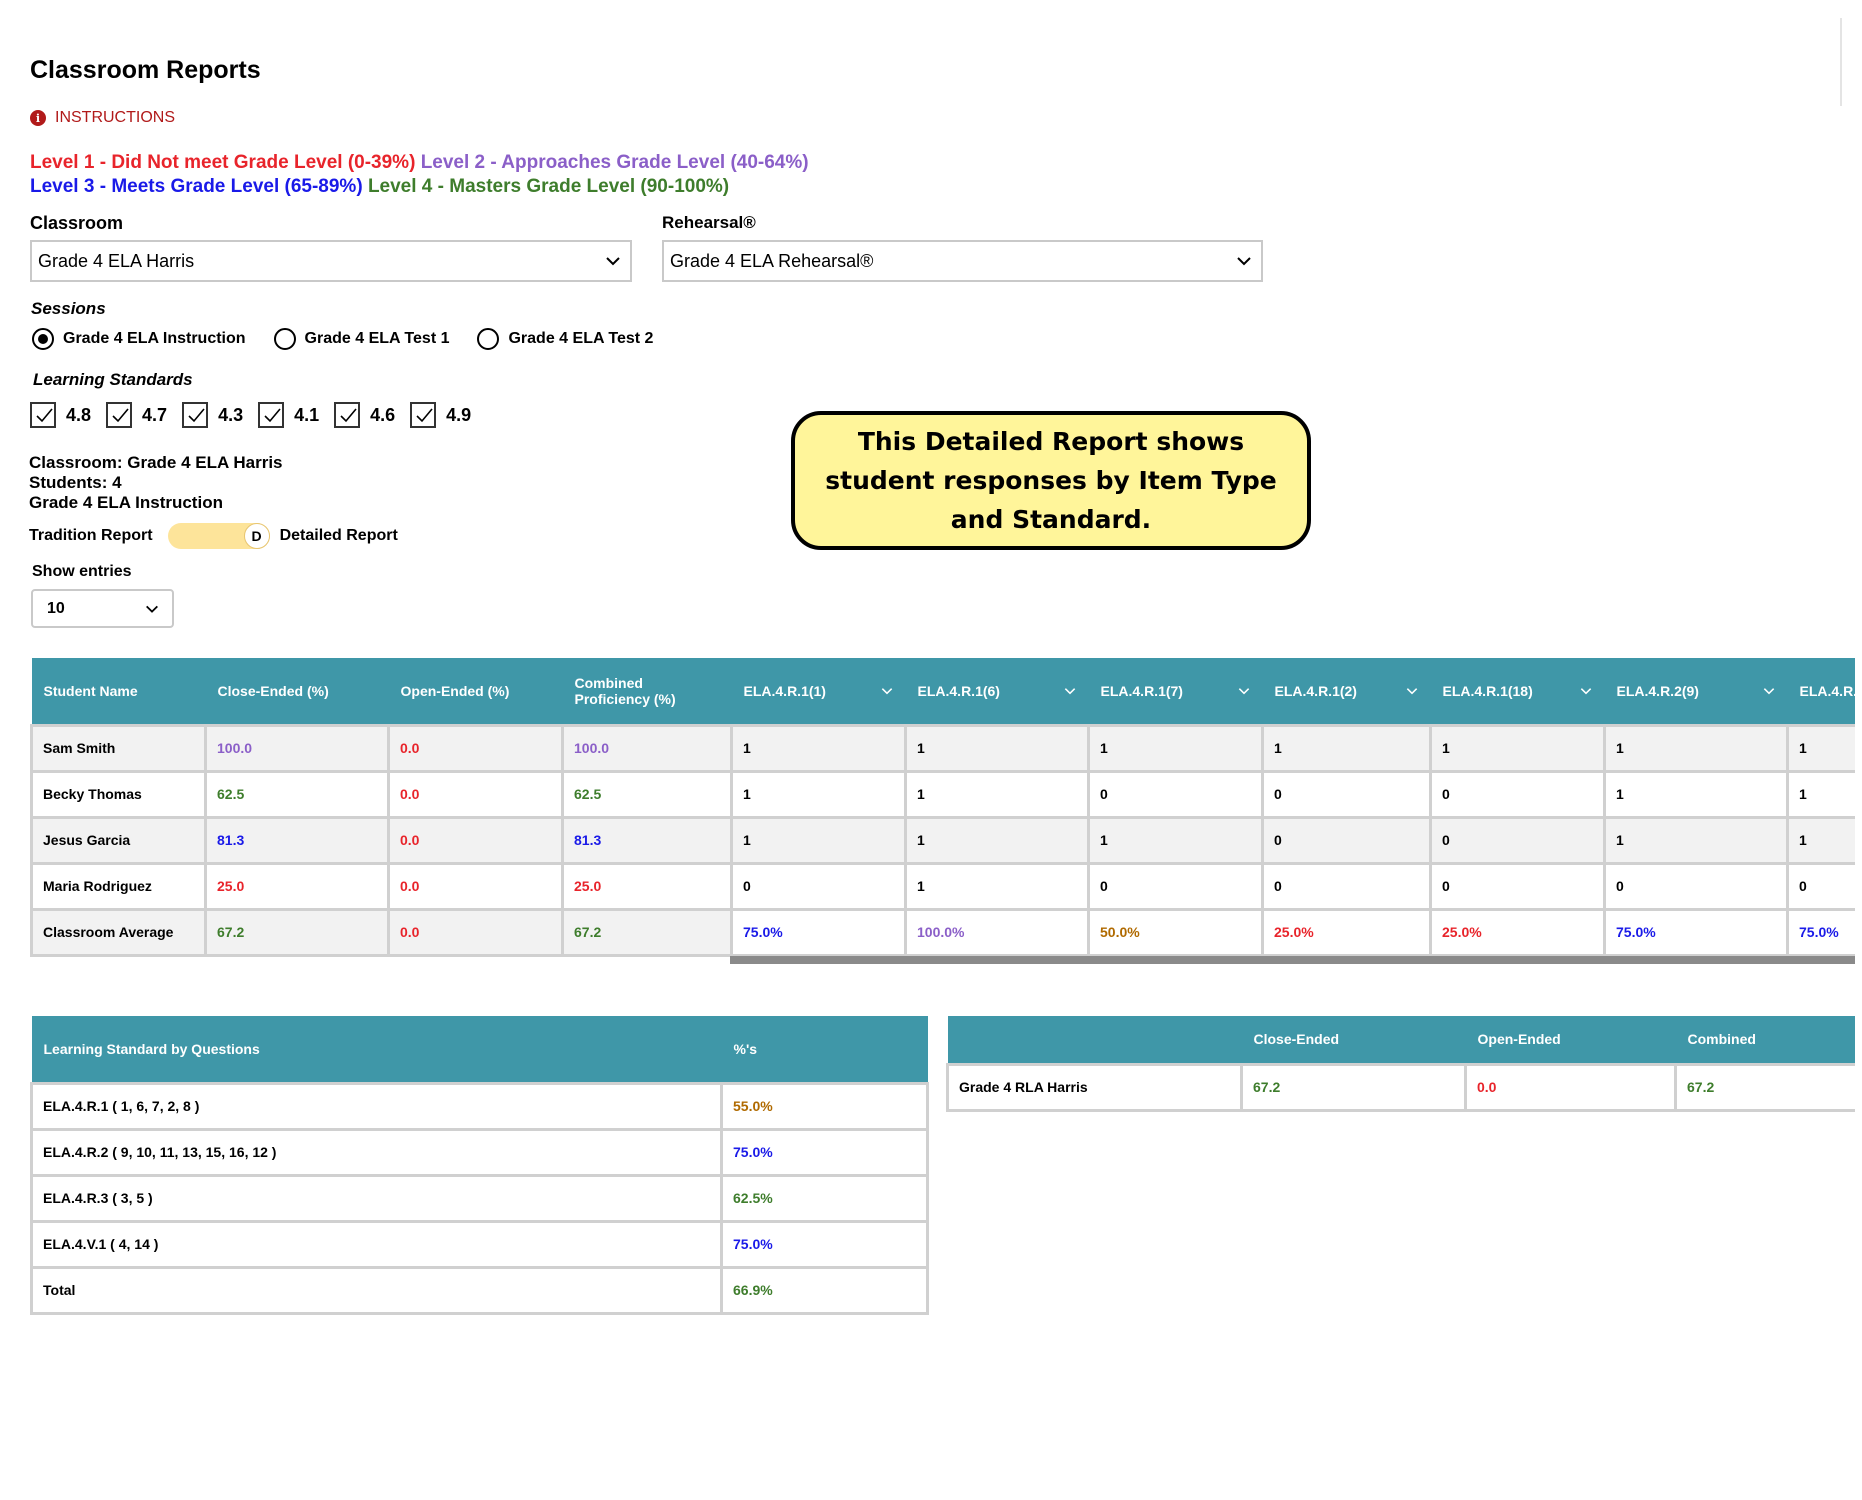 This screenshot has width=1862, height=1500. Describe the element at coordinates (824, 1290) in the screenshot. I see `percent-cell: 66.9%` at that location.